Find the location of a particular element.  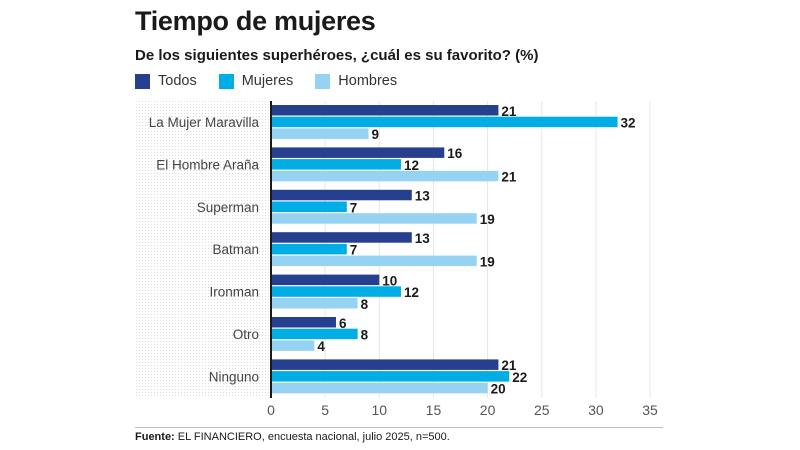

legend: Todos Mujeres Hombres is located at coordinates (277, 81).